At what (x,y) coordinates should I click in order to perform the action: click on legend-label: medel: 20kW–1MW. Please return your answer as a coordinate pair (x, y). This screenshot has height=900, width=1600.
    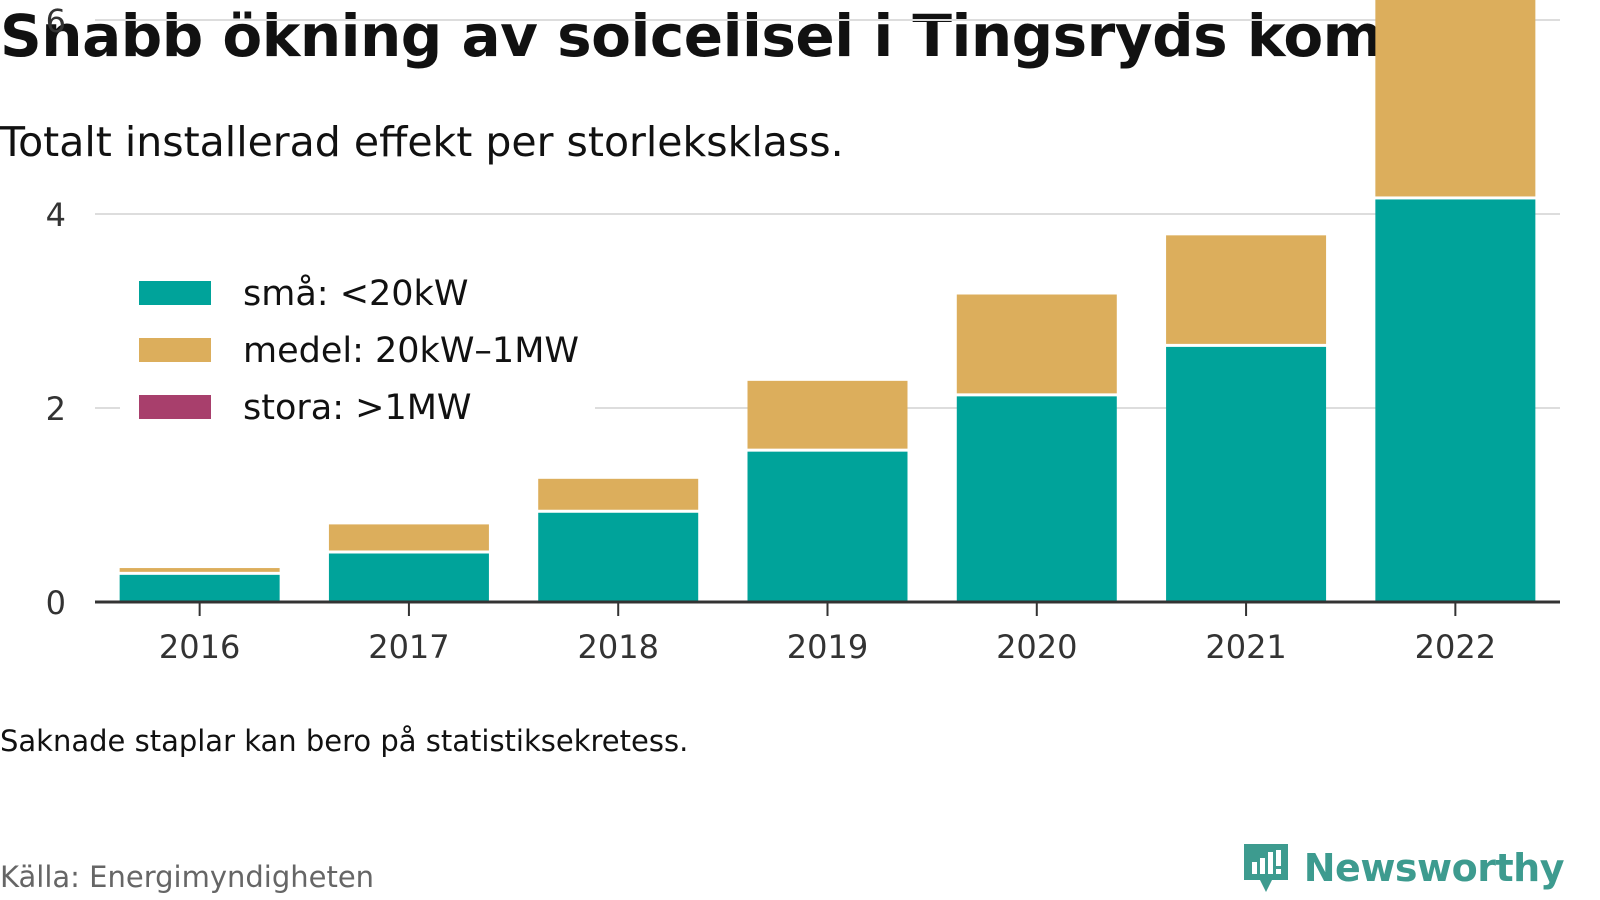
    Looking at the image, I should click on (411, 351).